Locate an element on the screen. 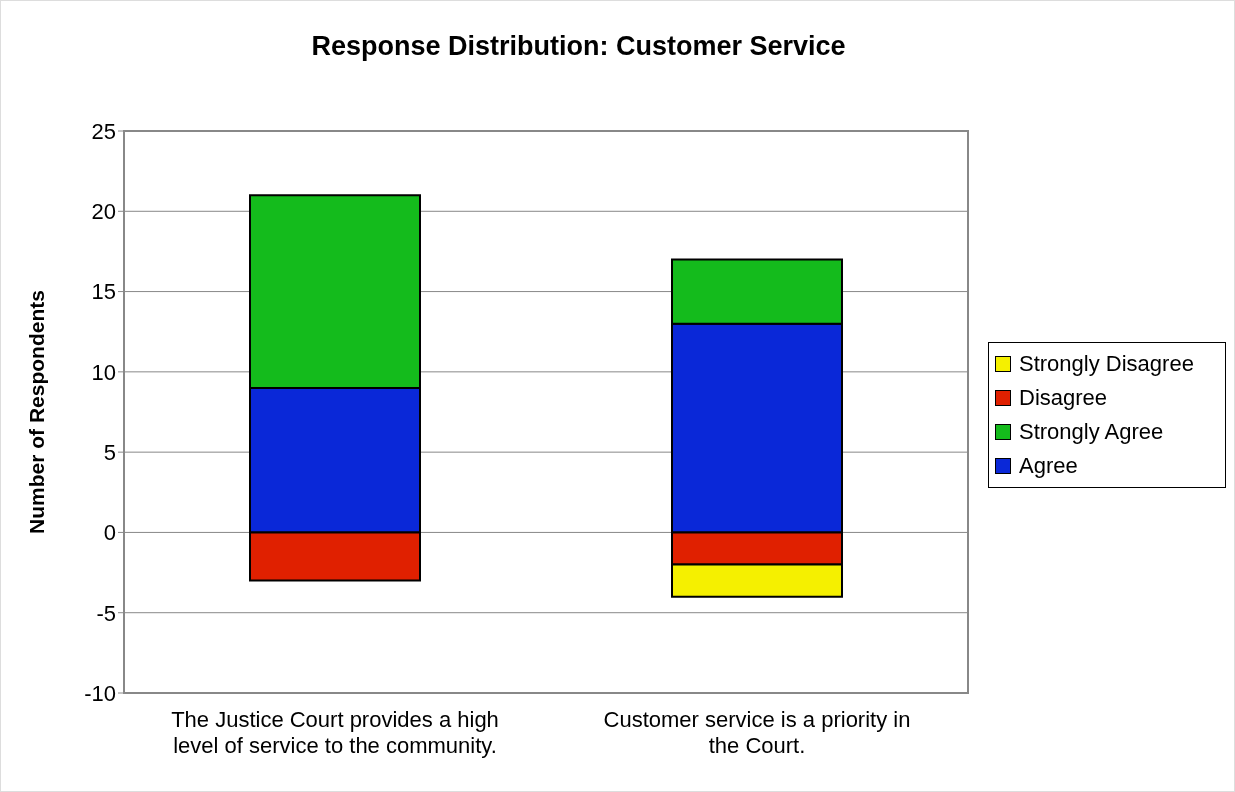 This screenshot has height=792, width=1235. y-tick-label: 0 is located at coordinates (109, 533).